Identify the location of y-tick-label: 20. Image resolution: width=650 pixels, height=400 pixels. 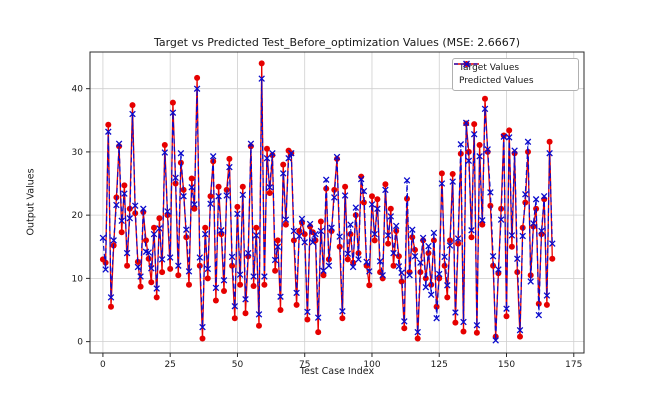
(78, 216).